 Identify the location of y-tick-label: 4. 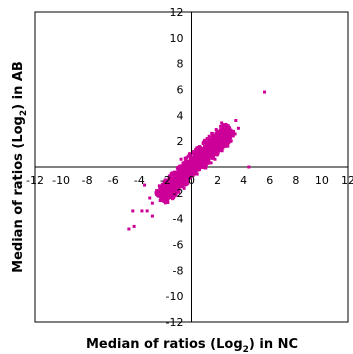
(180, 115).